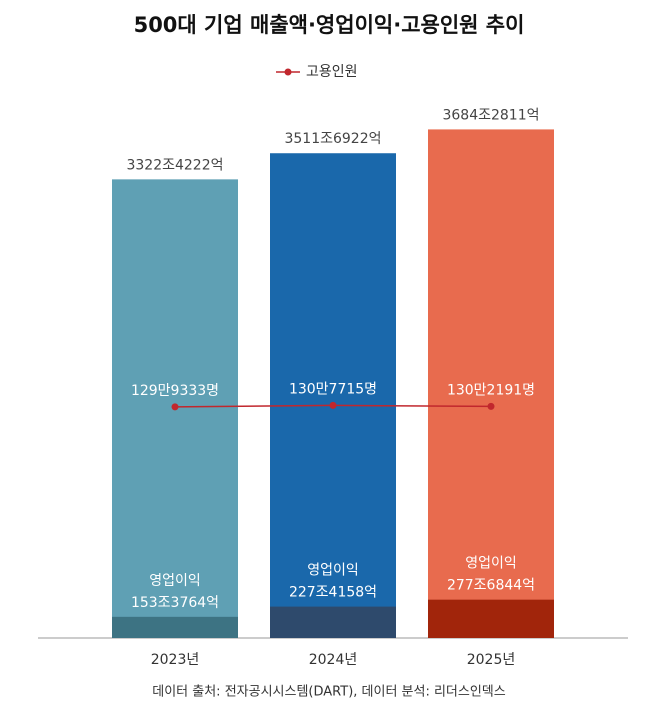  What do you see at coordinates (491, 390) in the screenshot?
I see `value-label: 130만2191명` at bounding box center [491, 390].